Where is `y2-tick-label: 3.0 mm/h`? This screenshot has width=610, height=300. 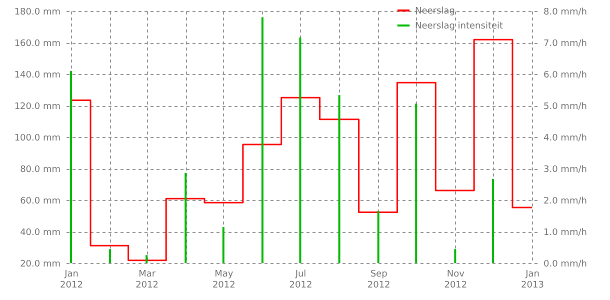 y2-tick-label: 3.0 mm/h is located at coordinates (565, 170).